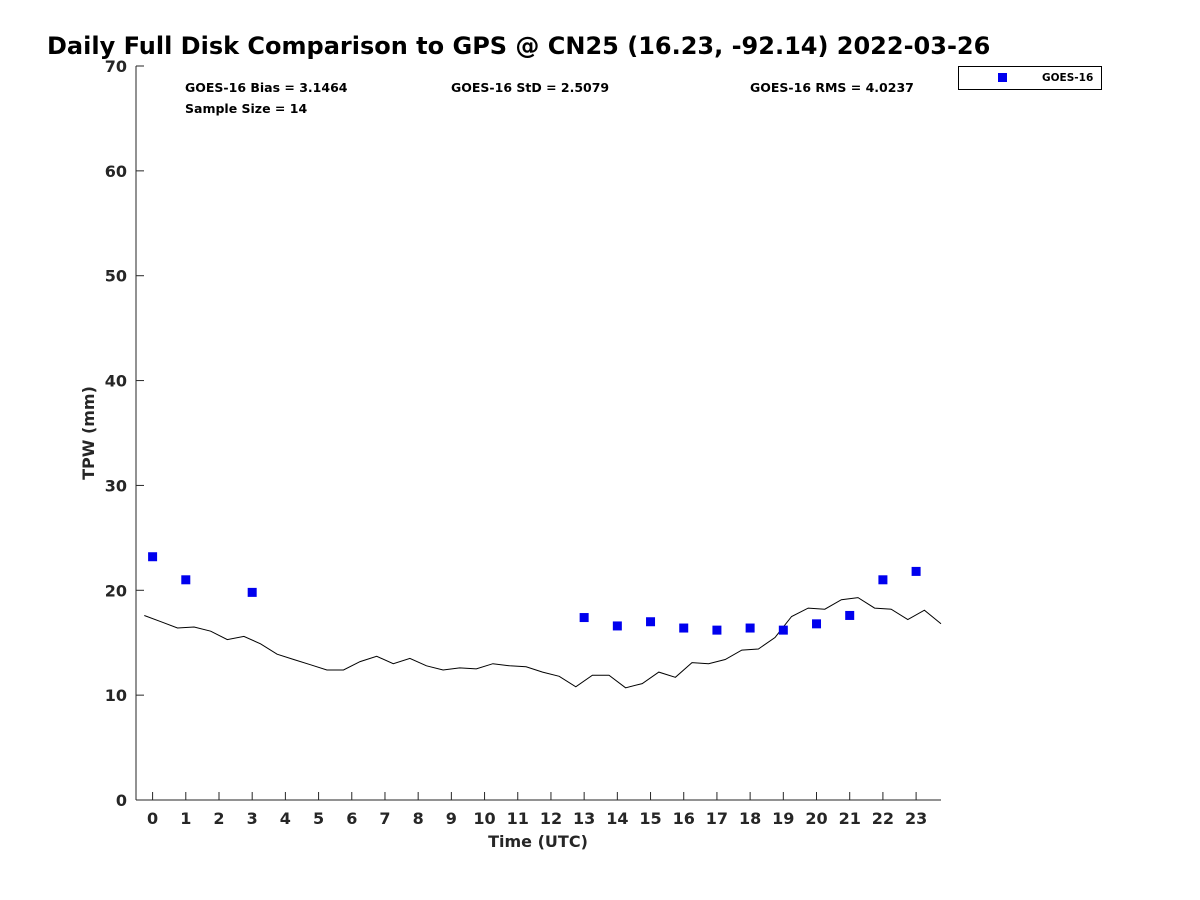  What do you see at coordinates (916, 818) in the screenshot?
I see `x-tick-label: 23` at bounding box center [916, 818].